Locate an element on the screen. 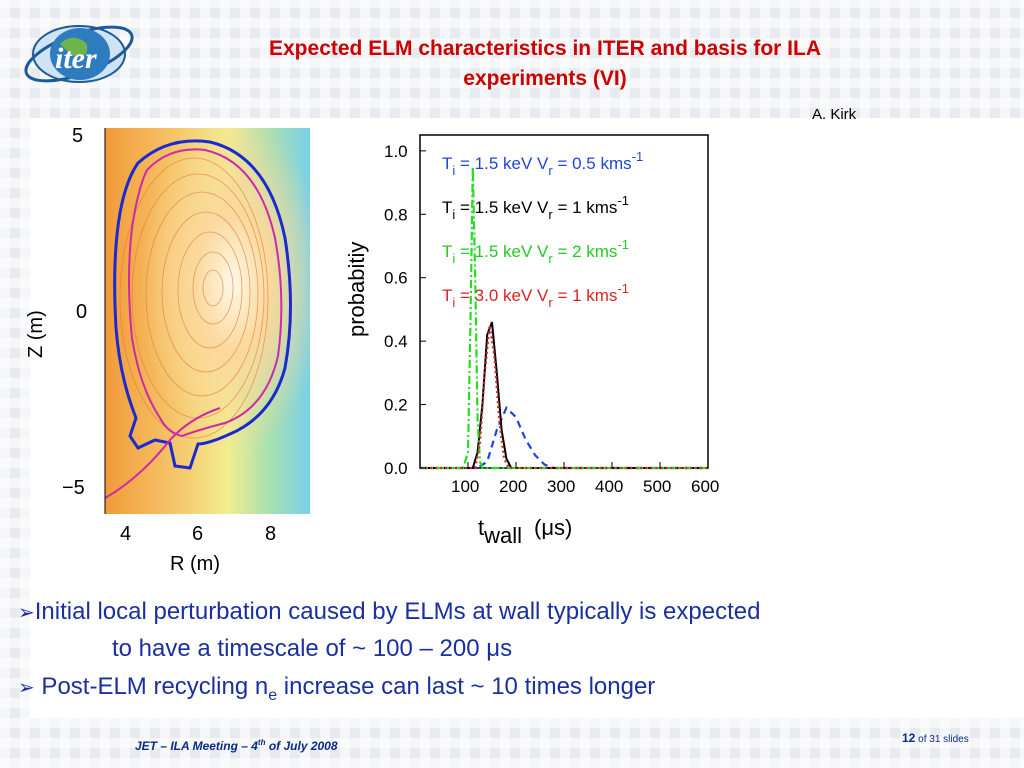  logo-text: iter is located at coordinates (76, 58).